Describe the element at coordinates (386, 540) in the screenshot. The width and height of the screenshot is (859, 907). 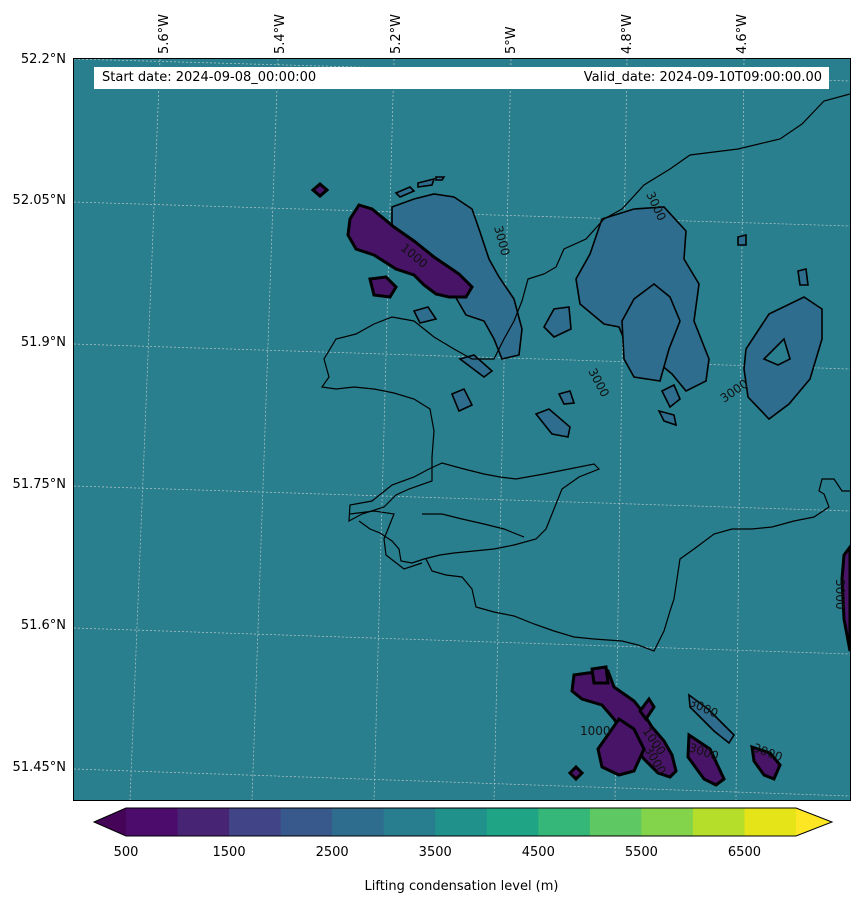
I see `coast-harbour-inner` at that location.